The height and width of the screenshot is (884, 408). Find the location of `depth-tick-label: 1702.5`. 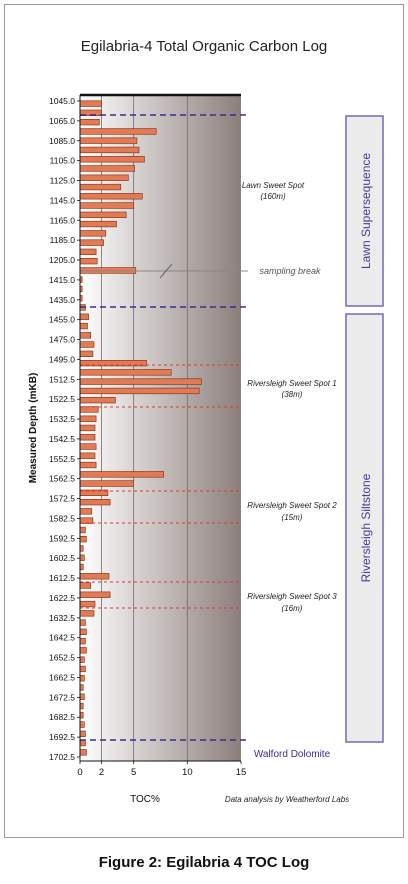

depth-tick-label: 1702.5 is located at coordinates (62, 757).